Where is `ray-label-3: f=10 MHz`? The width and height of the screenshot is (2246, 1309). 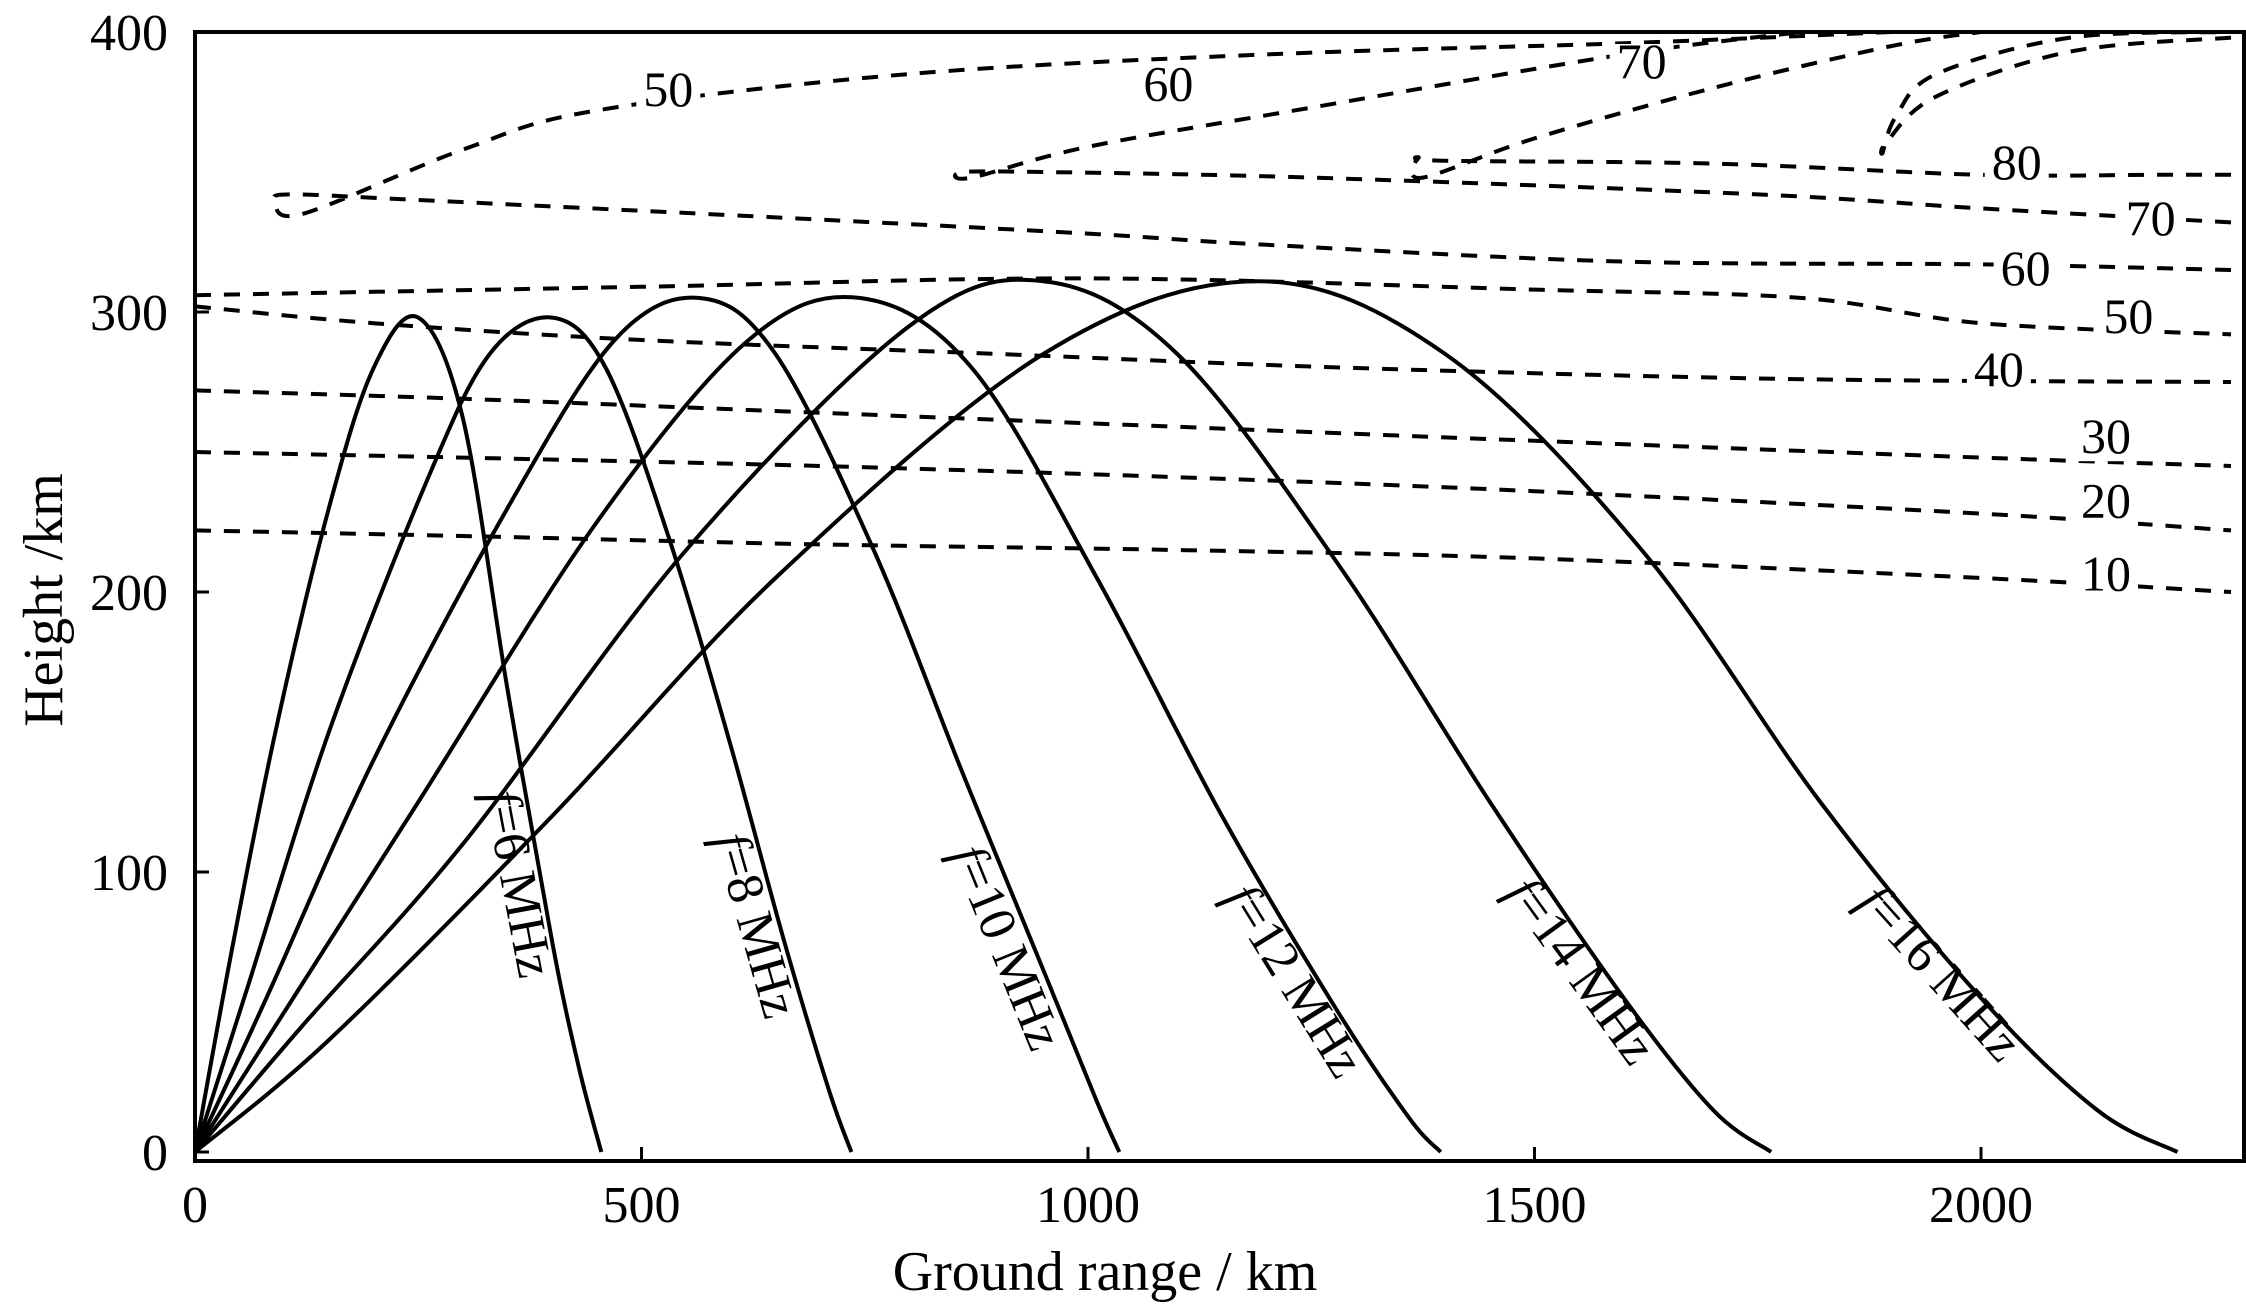
ray-label-3: f=10 MHz is located at coordinates (1006, 947).